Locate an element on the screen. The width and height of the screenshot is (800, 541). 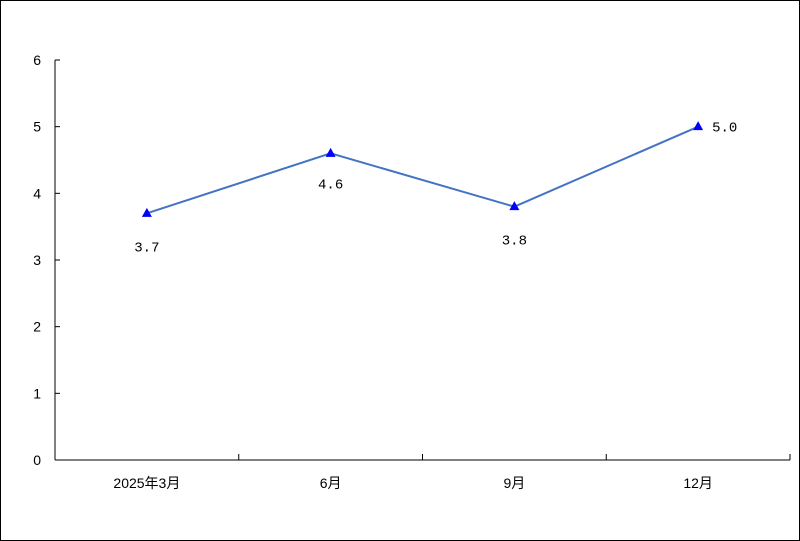
y-ticks: 0 1 2 3 4 5 6 is located at coordinates (46, 260).